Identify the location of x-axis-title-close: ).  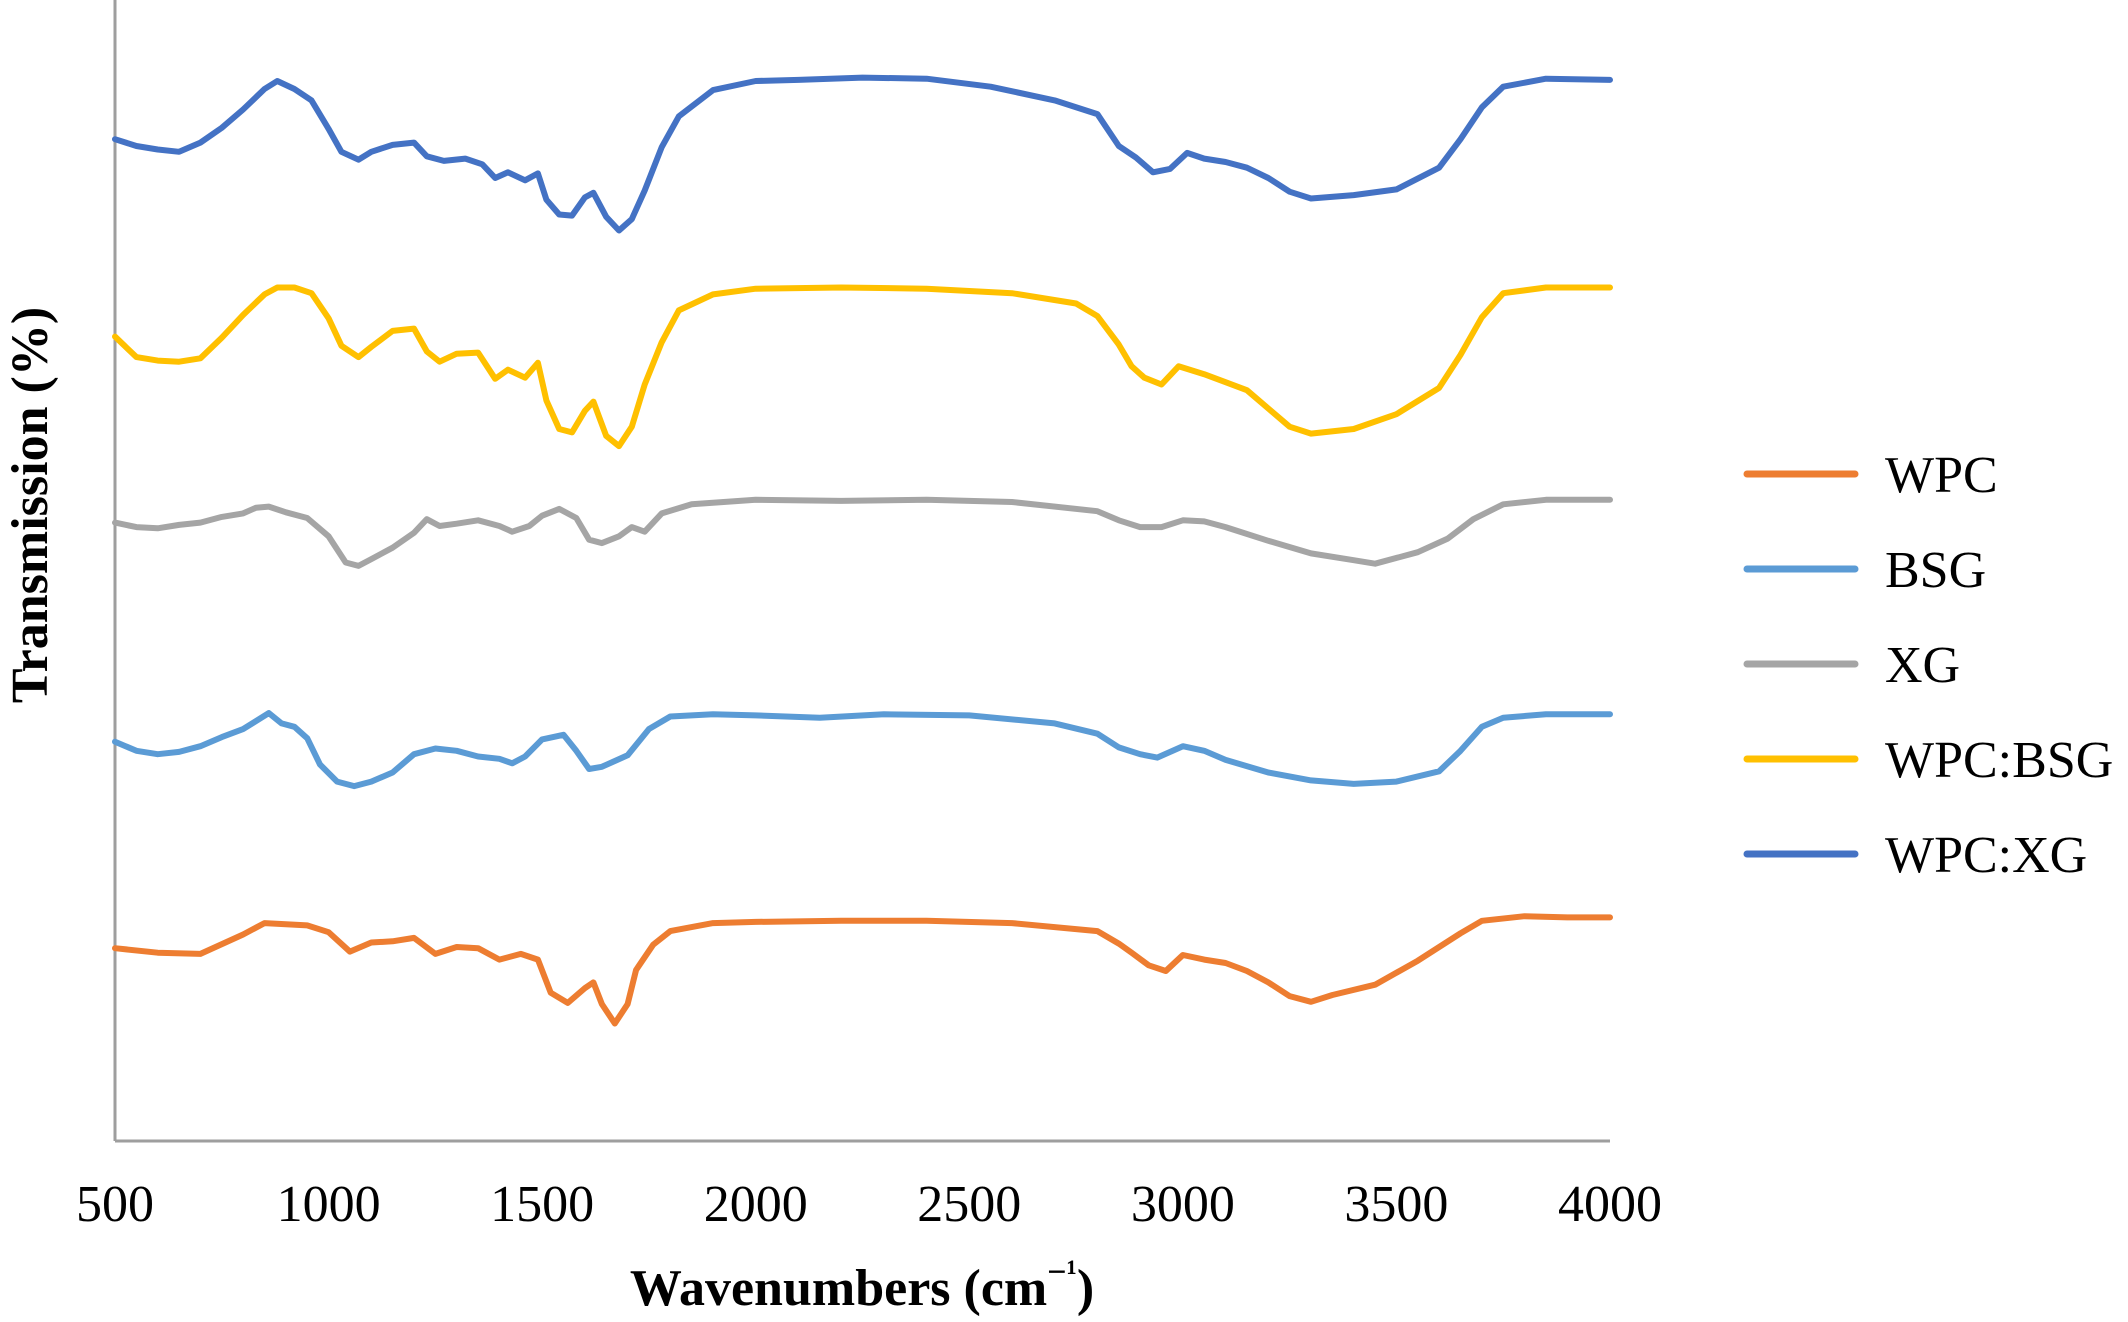
(1085, 1288).